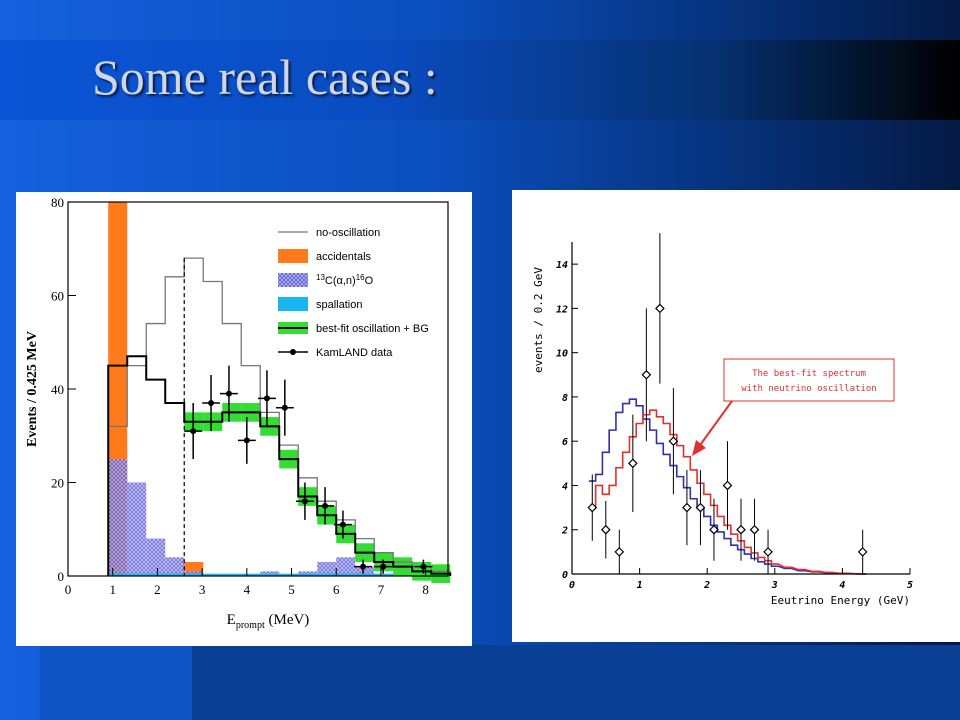 This screenshot has height=720, width=960. What do you see at coordinates (576, 682) in the screenshot?
I see `footer-decoration-right` at bounding box center [576, 682].